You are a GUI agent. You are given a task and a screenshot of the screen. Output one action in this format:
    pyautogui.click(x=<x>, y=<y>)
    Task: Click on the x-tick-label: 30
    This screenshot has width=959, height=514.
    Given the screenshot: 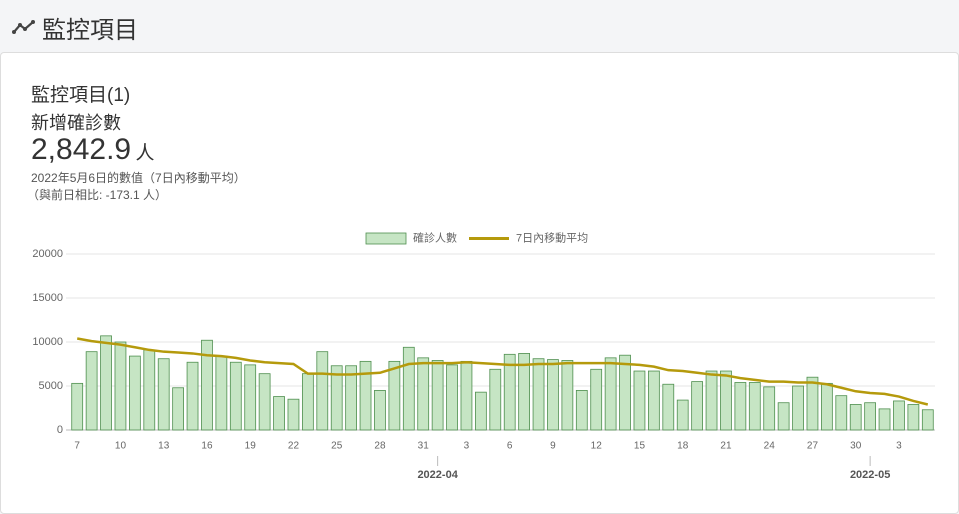 What is the action you would take?
    pyautogui.click(x=856, y=446)
    